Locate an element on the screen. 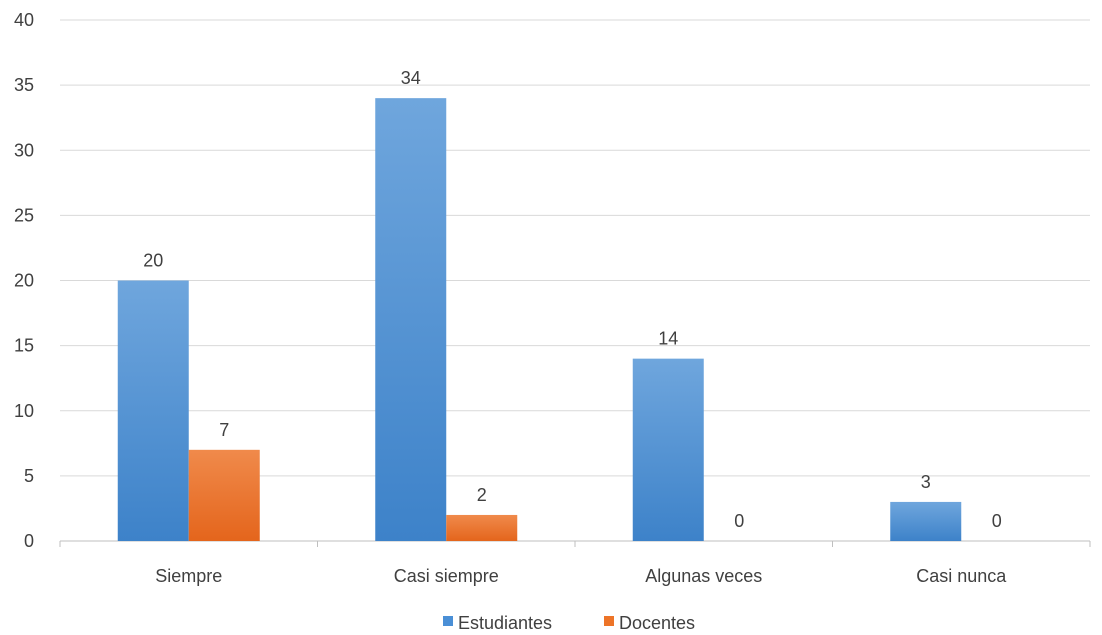 The height and width of the screenshot is (635, 1102). x-axis is located at coordinates (575, 543).